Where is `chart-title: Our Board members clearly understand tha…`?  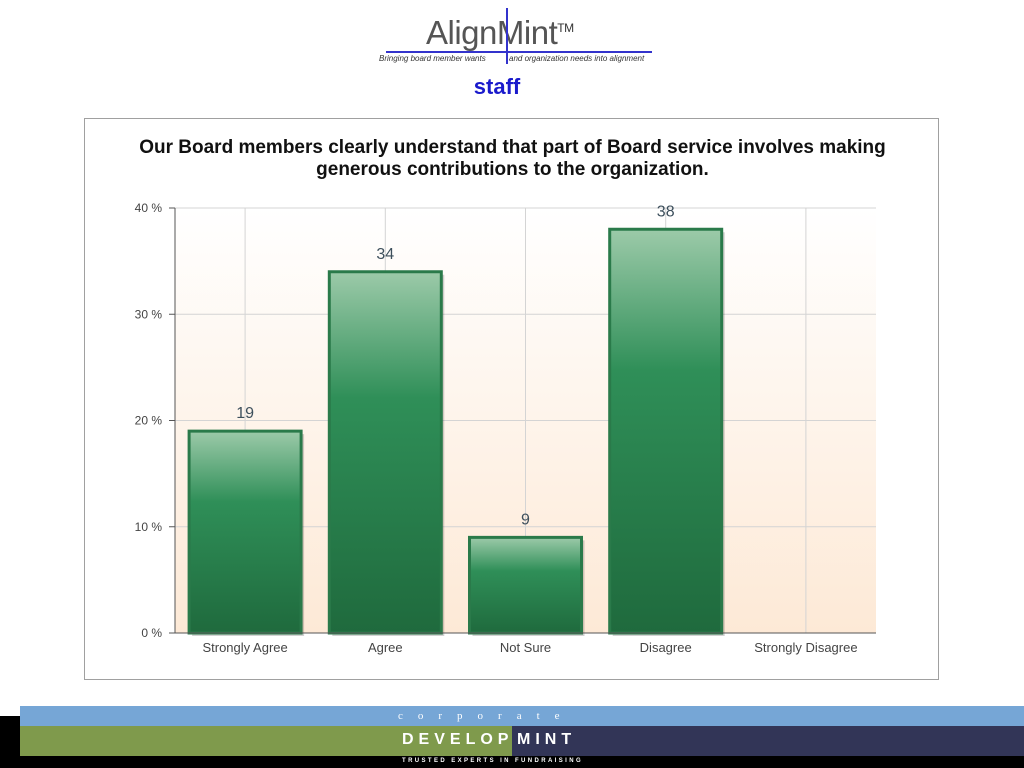 chart-title: Our Board members clearly understand tha… is located at coordinates (512, 158).